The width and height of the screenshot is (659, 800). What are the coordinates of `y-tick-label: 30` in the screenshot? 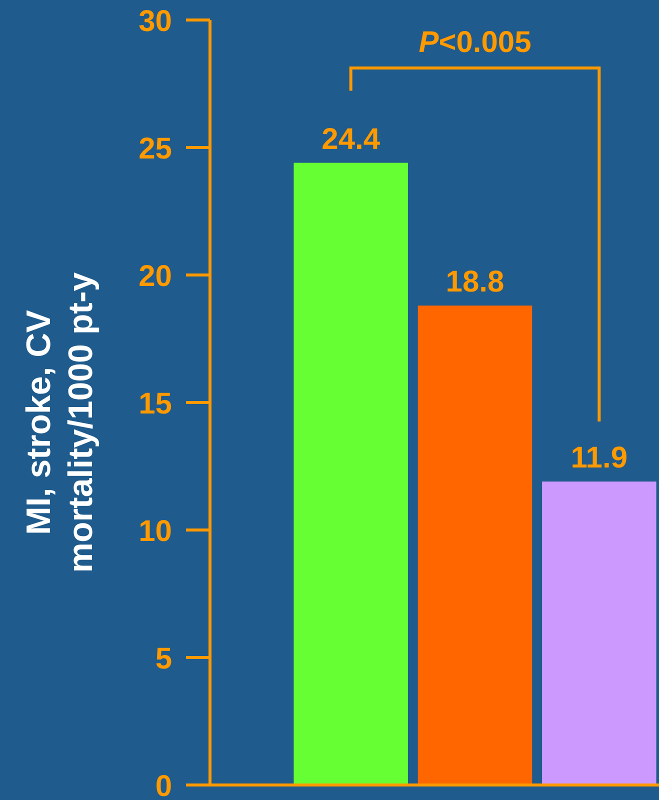 It's located at (155, 21).